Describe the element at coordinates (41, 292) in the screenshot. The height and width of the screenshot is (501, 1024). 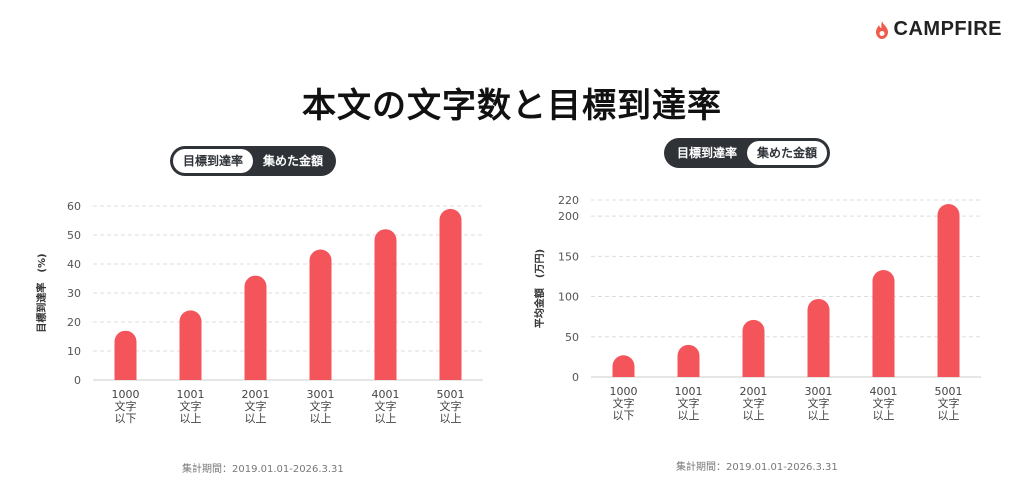
I see `y-axis-label: 目標到達率 (%)` at that location.